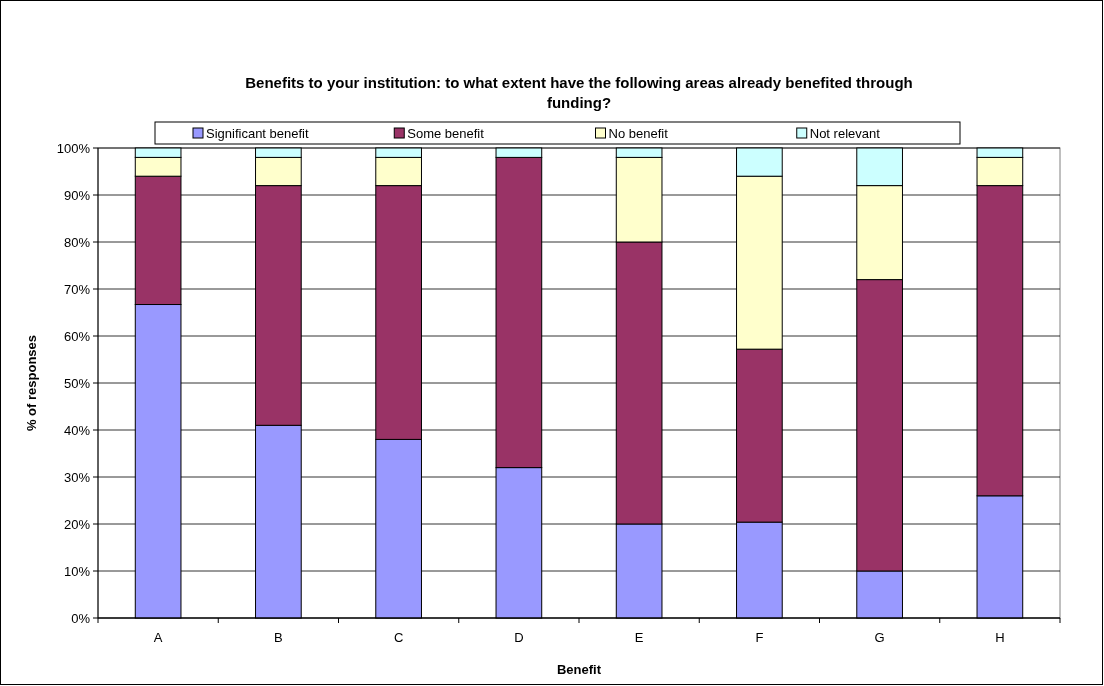 The height and width of the screenshot is (686, 1104). Describe the element at coordinates (77, 195) in the screenshot. I see `y-tick-label: 90%` at that location.